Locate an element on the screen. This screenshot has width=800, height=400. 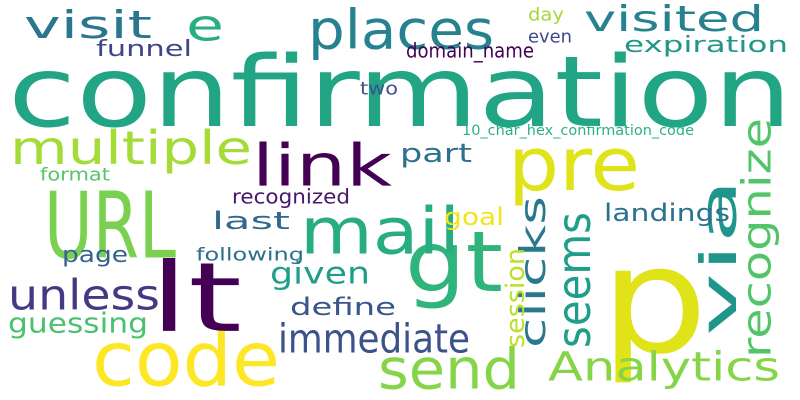
word-unless: unless is located at coordinates (84, 295).